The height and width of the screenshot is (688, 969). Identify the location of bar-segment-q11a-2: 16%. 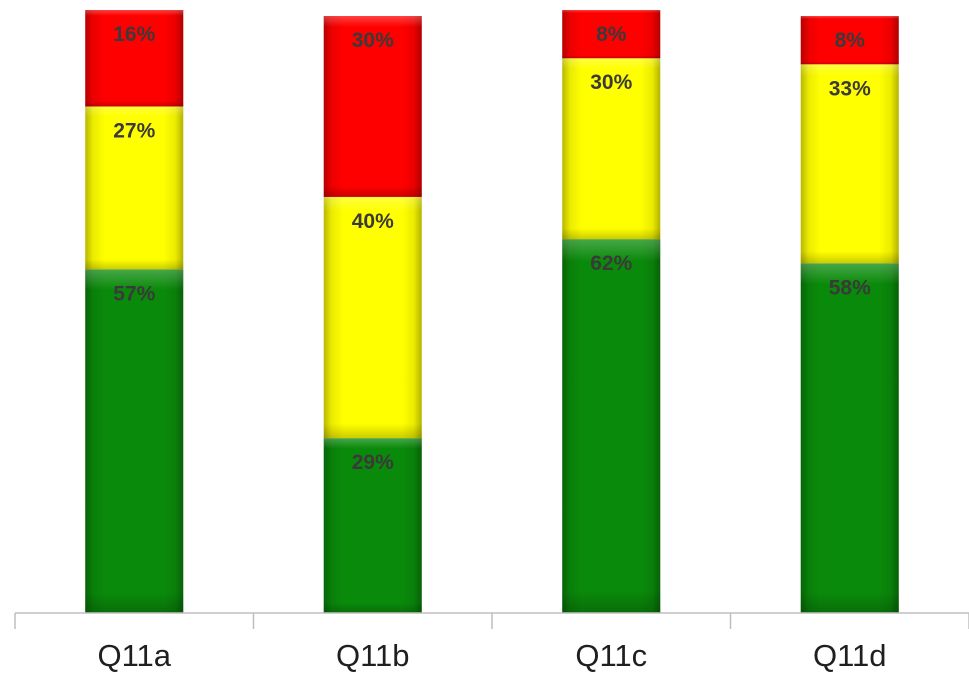
(134, 58).